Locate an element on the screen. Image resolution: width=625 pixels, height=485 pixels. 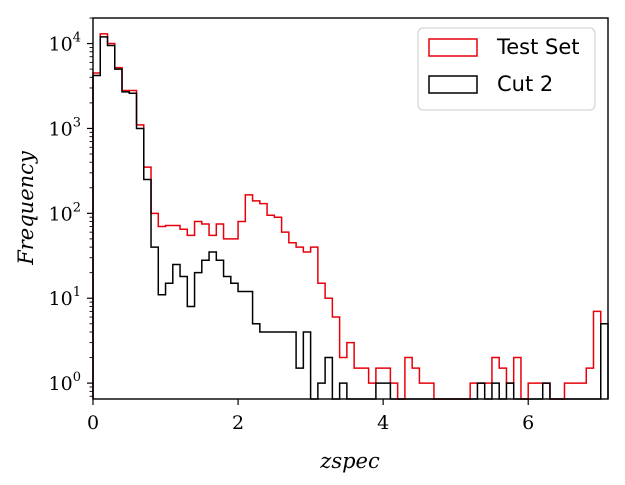
x-tick-label: 6 is located at coordinates (528, 423).